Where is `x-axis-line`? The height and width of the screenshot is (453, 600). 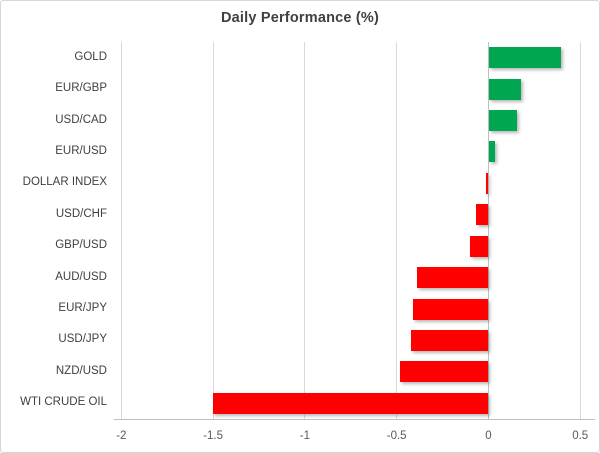 x-axis-line is located at coordinates (354, 419).